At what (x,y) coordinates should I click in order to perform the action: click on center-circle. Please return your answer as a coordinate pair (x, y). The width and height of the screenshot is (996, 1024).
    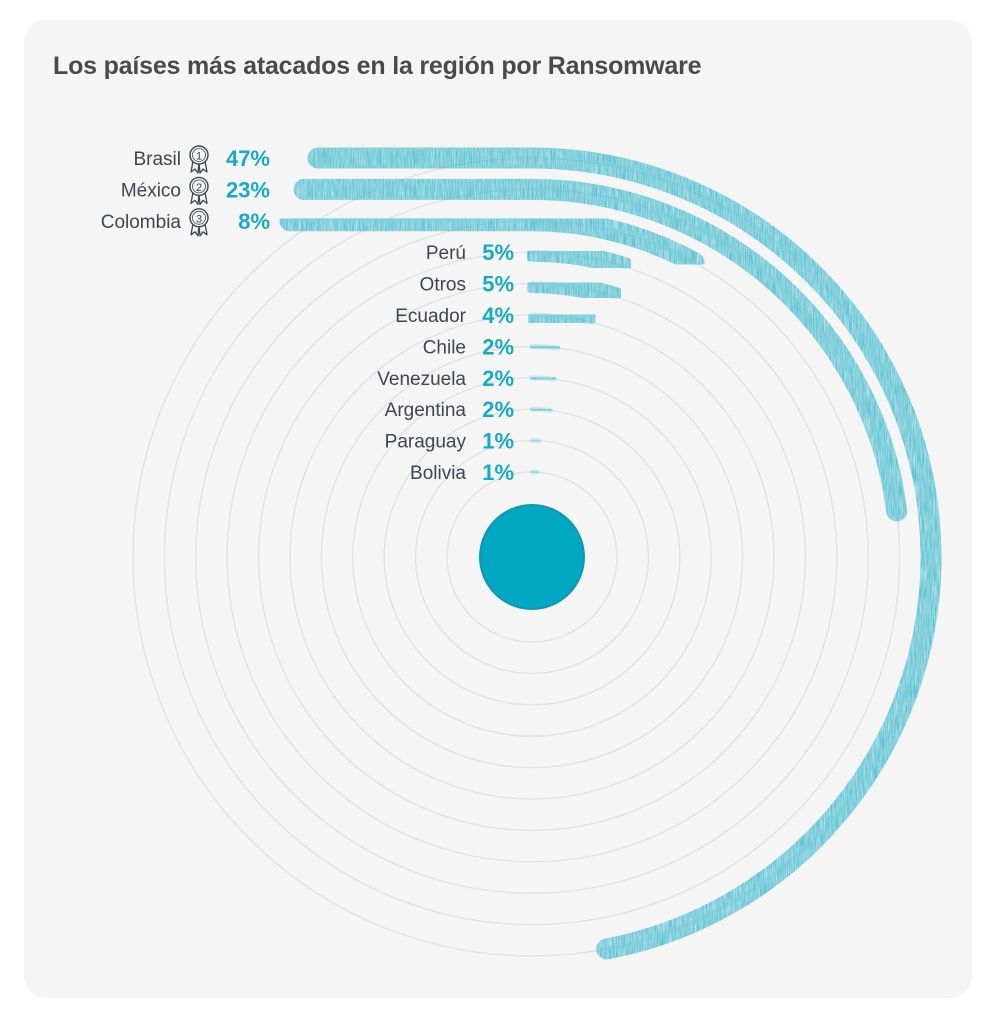
    Looking at the image, I should click on (532, 557).